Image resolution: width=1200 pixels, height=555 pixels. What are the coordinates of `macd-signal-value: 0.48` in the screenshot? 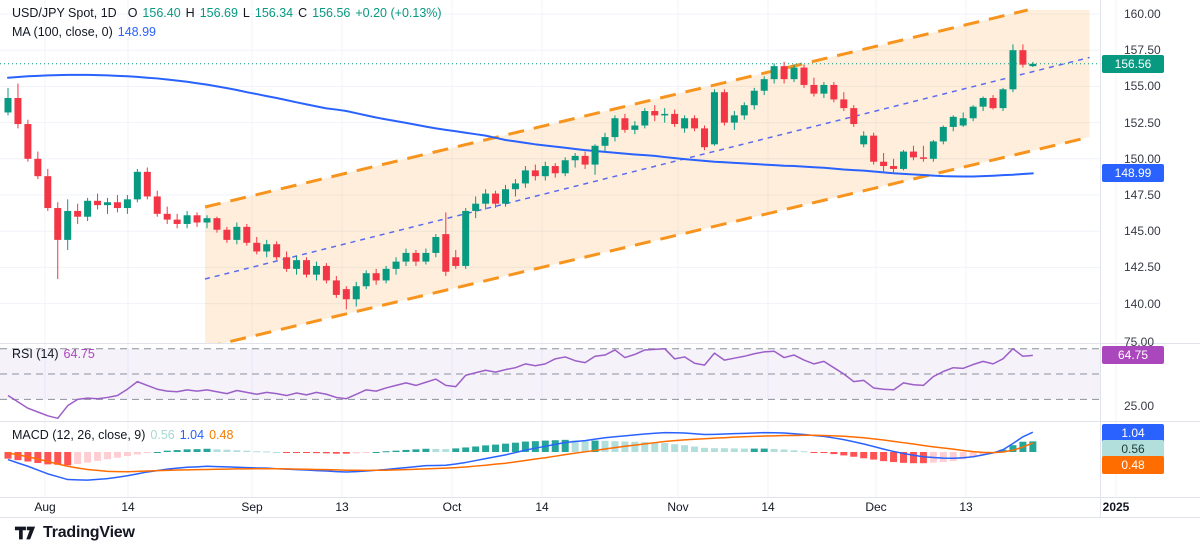 It's located at (221, 435).